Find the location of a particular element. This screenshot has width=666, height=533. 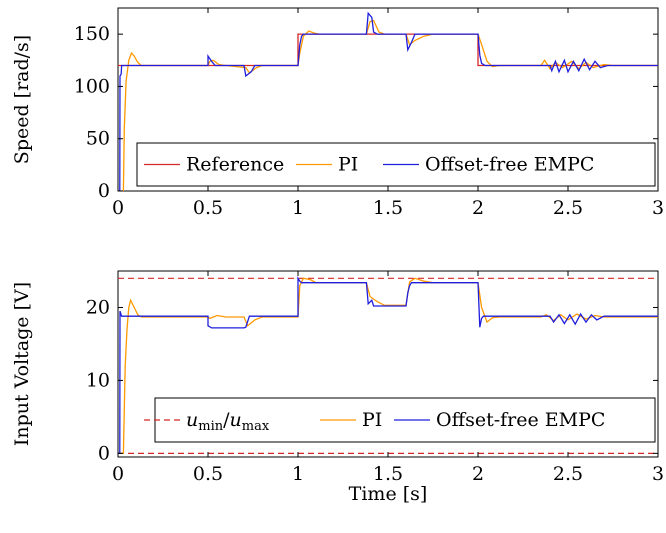

y-tick-label: 150 is located at coordinates (92, 34).